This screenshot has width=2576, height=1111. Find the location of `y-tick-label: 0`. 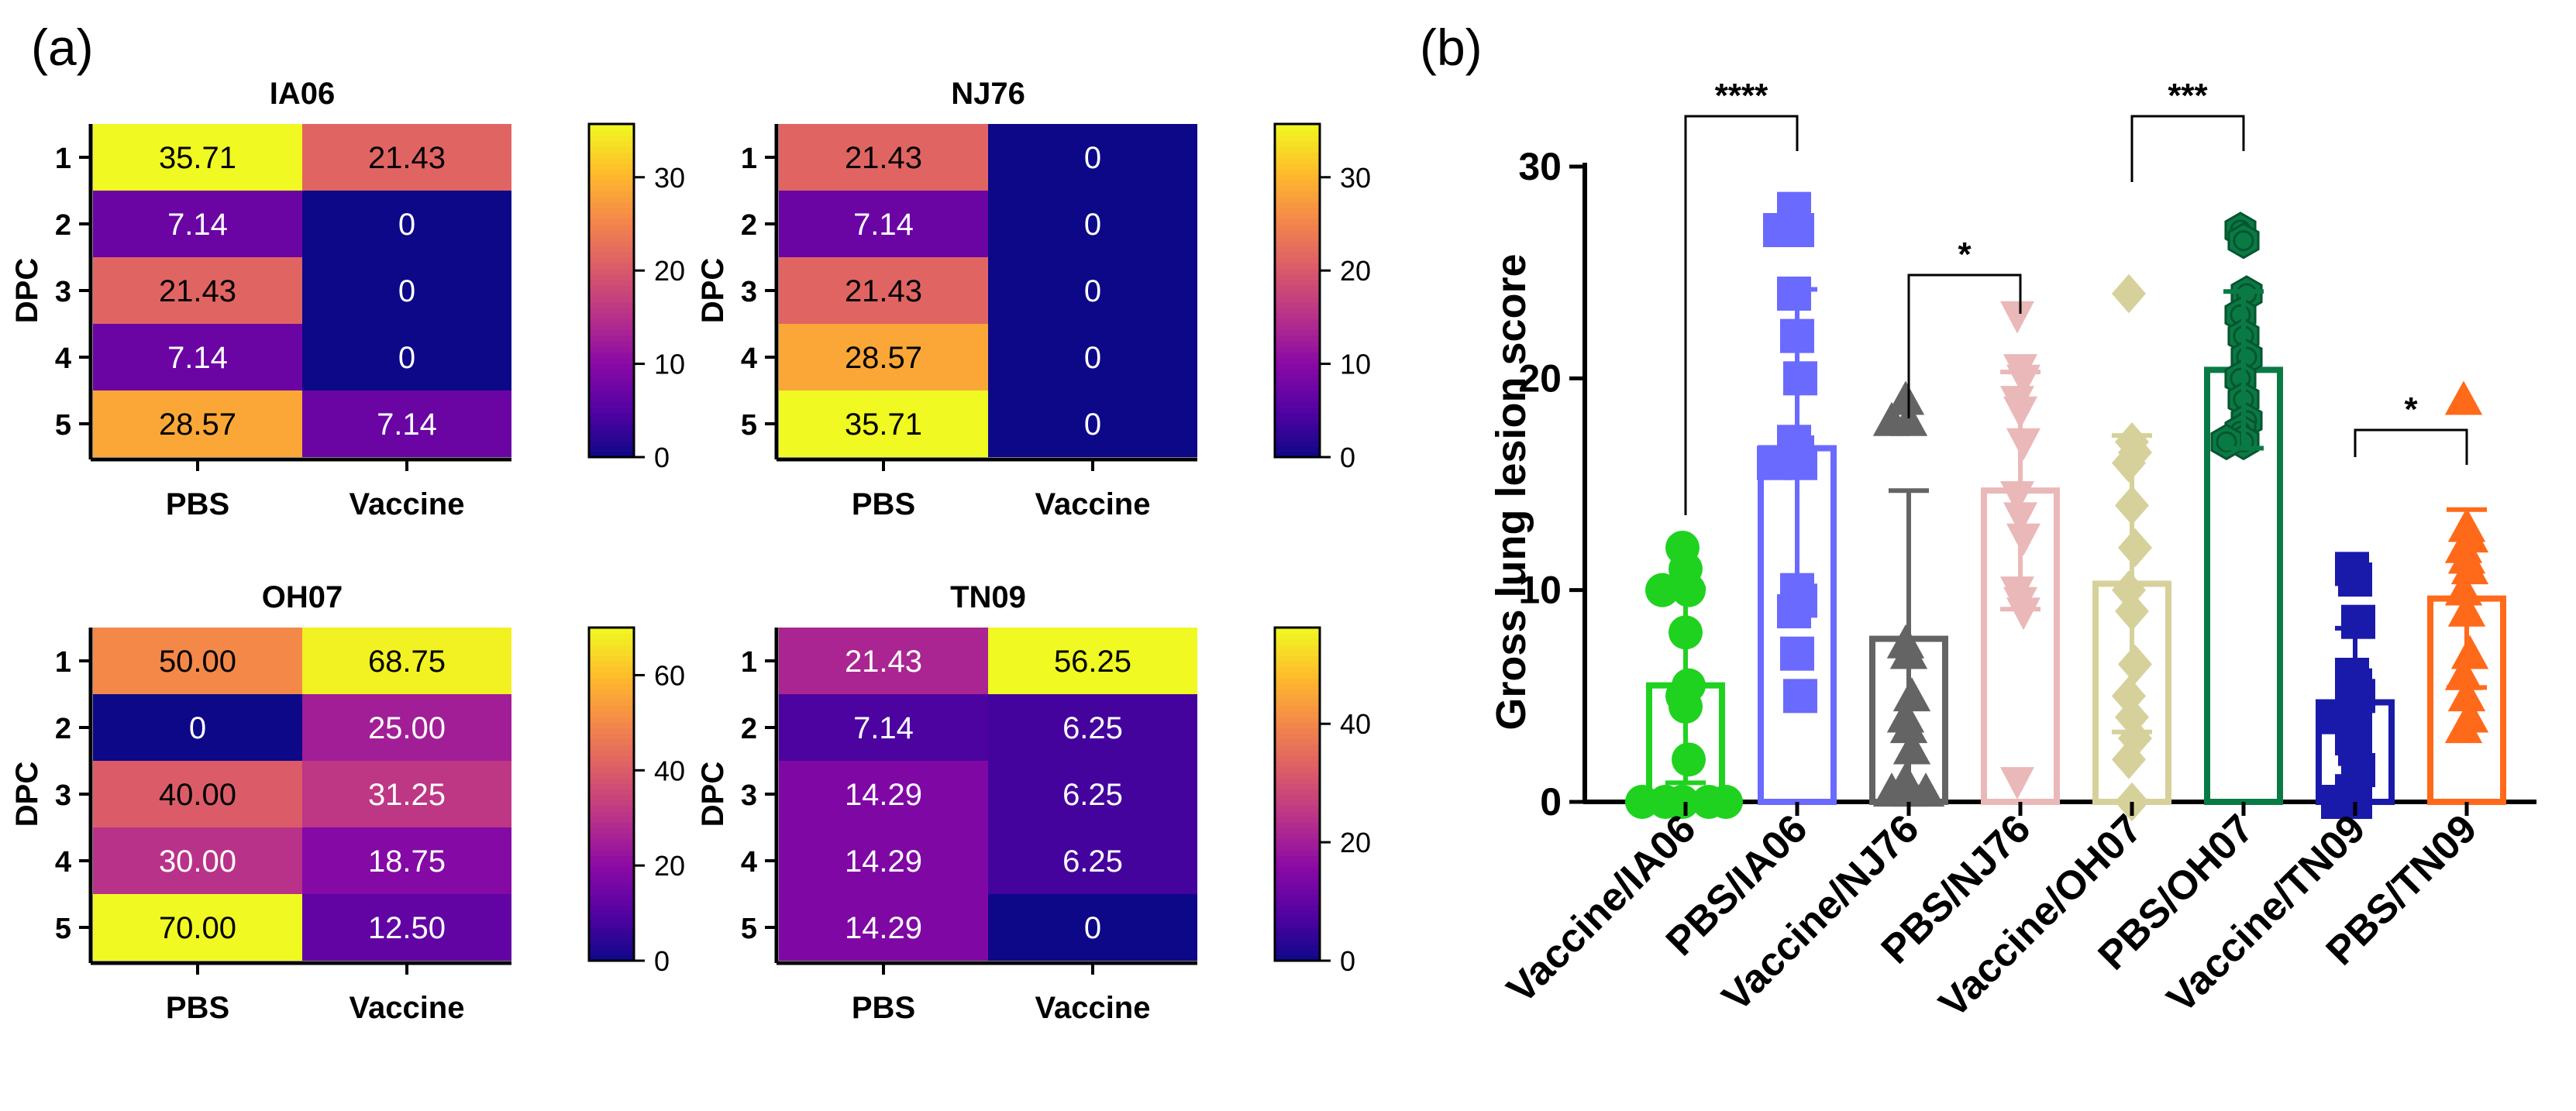

y-tick-label: 0 is located at coordinates (1551, 802).